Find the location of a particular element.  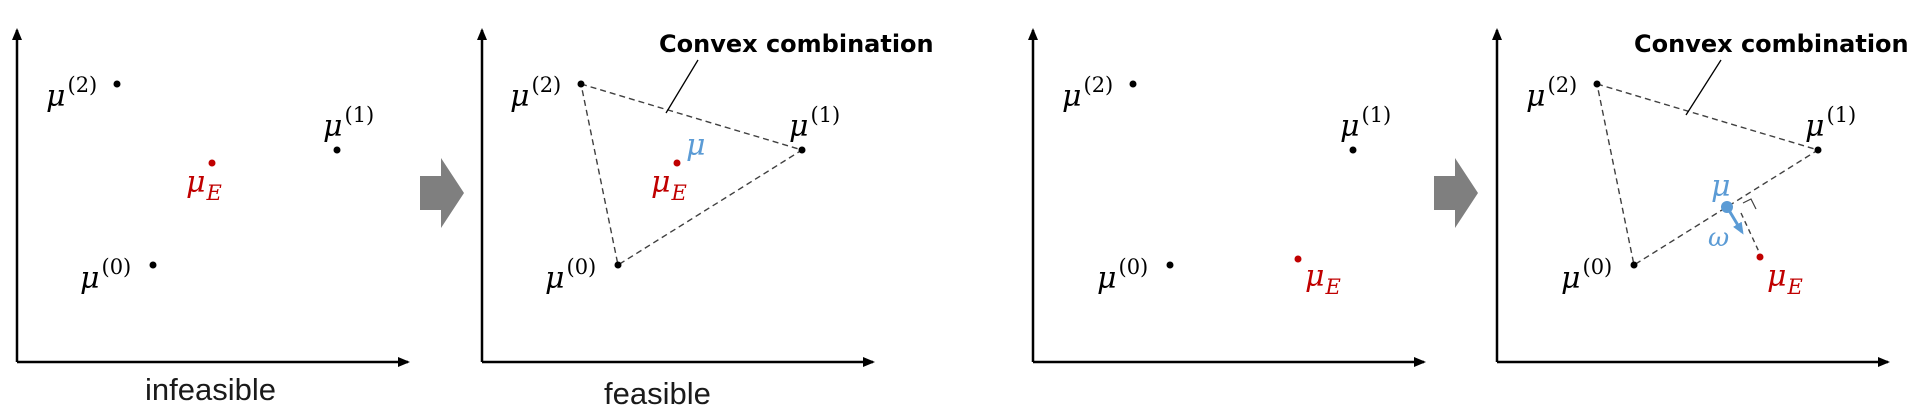

caption-infeasible: infeasible is located at coordinates (210, 389).